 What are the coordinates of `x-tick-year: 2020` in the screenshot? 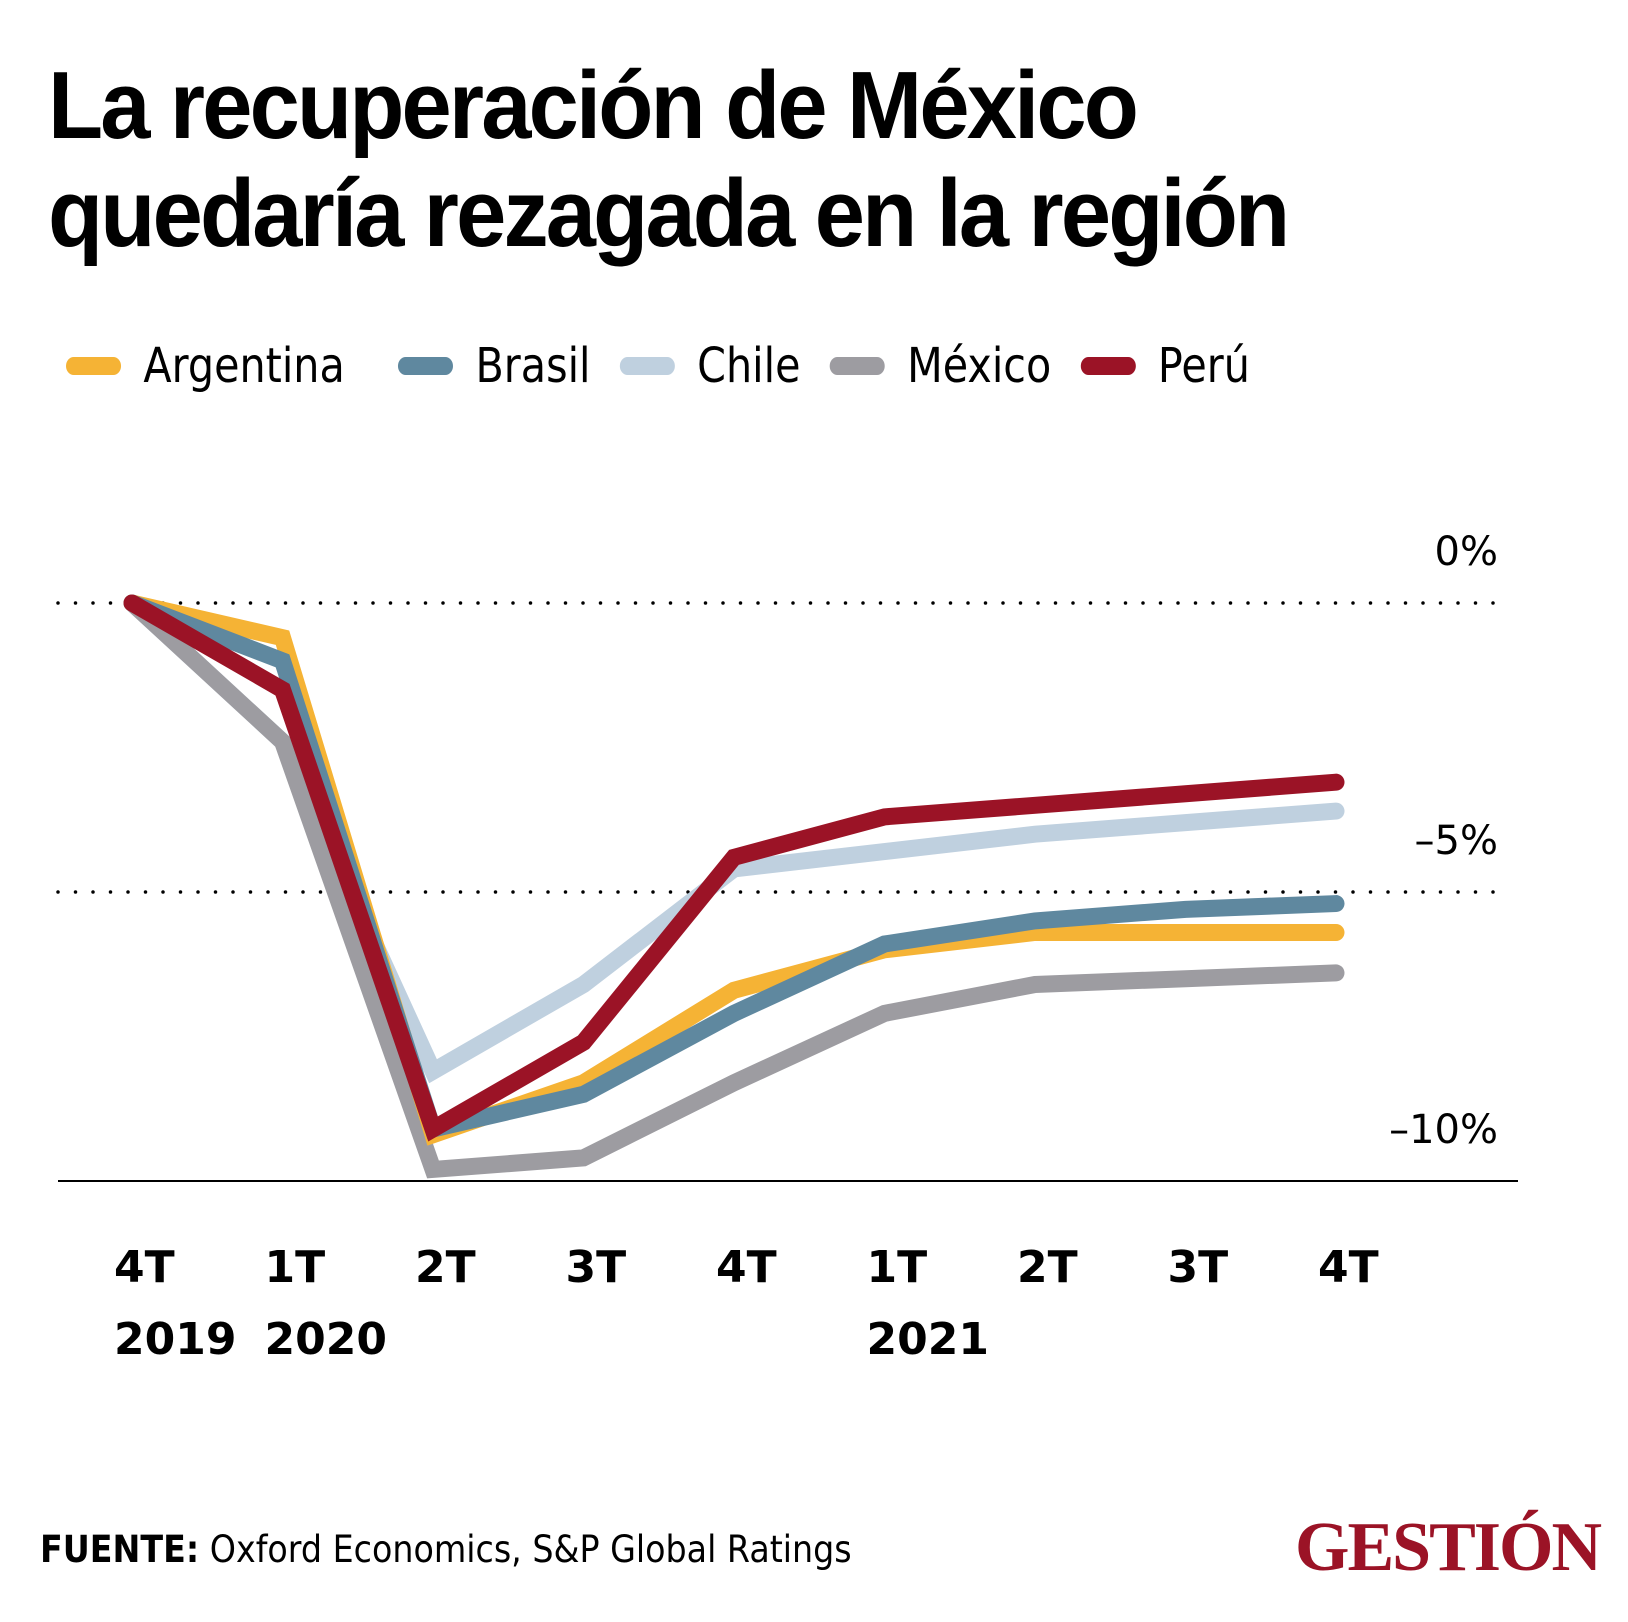 It's located at (326, 1339).